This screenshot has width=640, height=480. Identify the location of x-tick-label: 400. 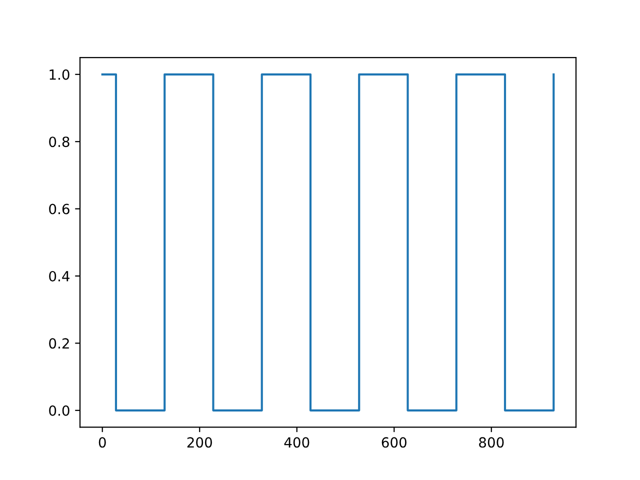
(297, 442).